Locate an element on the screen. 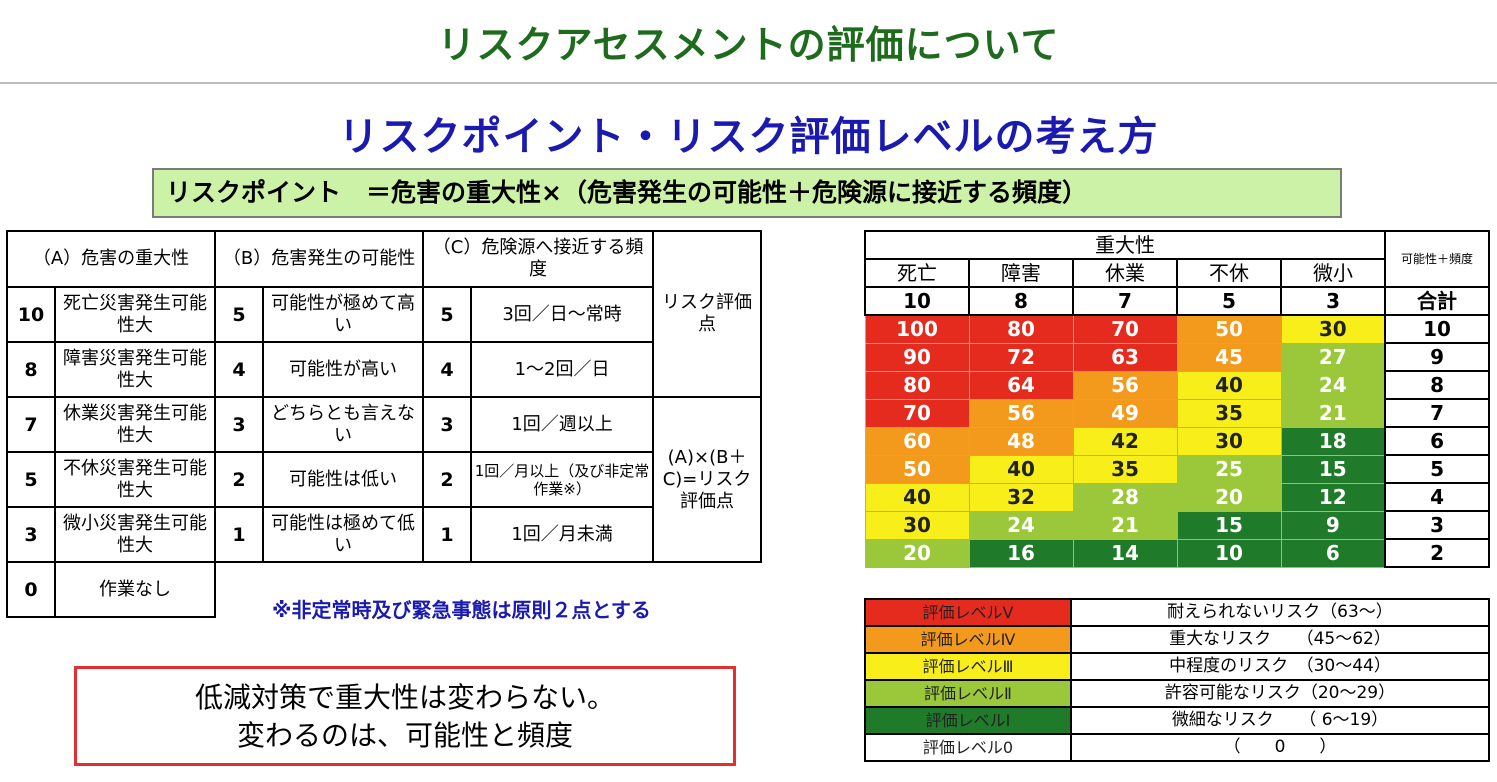 The height and width of the screenshot is (782, 1497). probability-point: 4 is located at coordinates (239, 369).